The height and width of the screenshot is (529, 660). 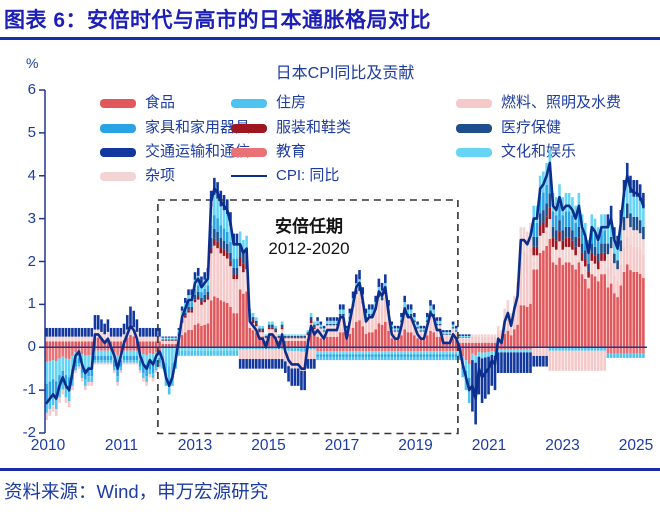 I want to click on legend-label: 住房, so click(x=291, y=102).